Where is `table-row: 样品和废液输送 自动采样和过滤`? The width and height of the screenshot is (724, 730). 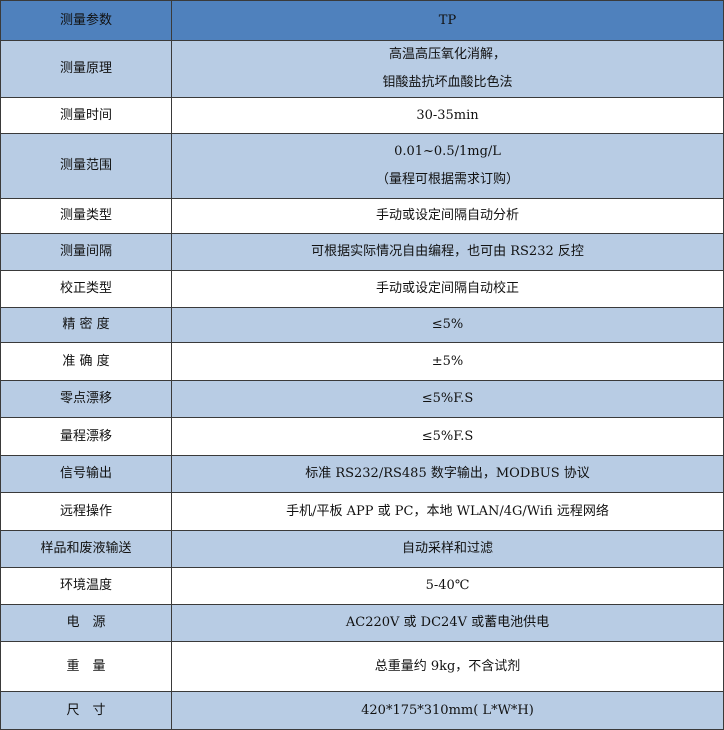
table-row: 样品和废液输送 自动采样和过滤 is located at coordinates (362, 549).